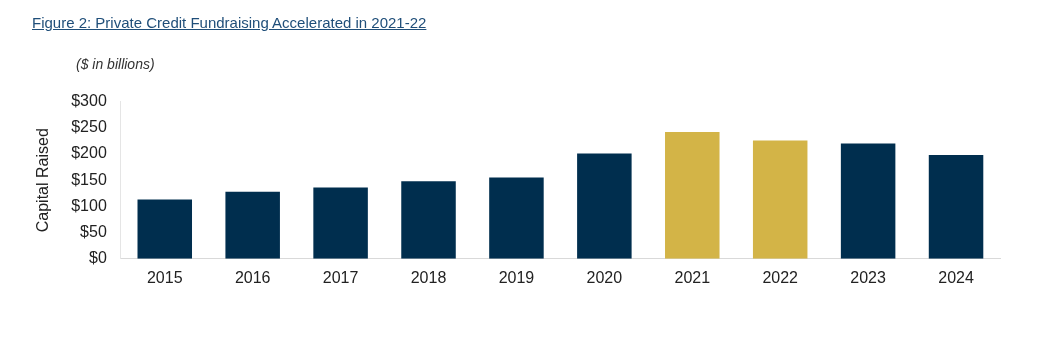  Describe the element at coordinates (98, 258) in the screenshot. I see `y-tick-label: $0` at that location.